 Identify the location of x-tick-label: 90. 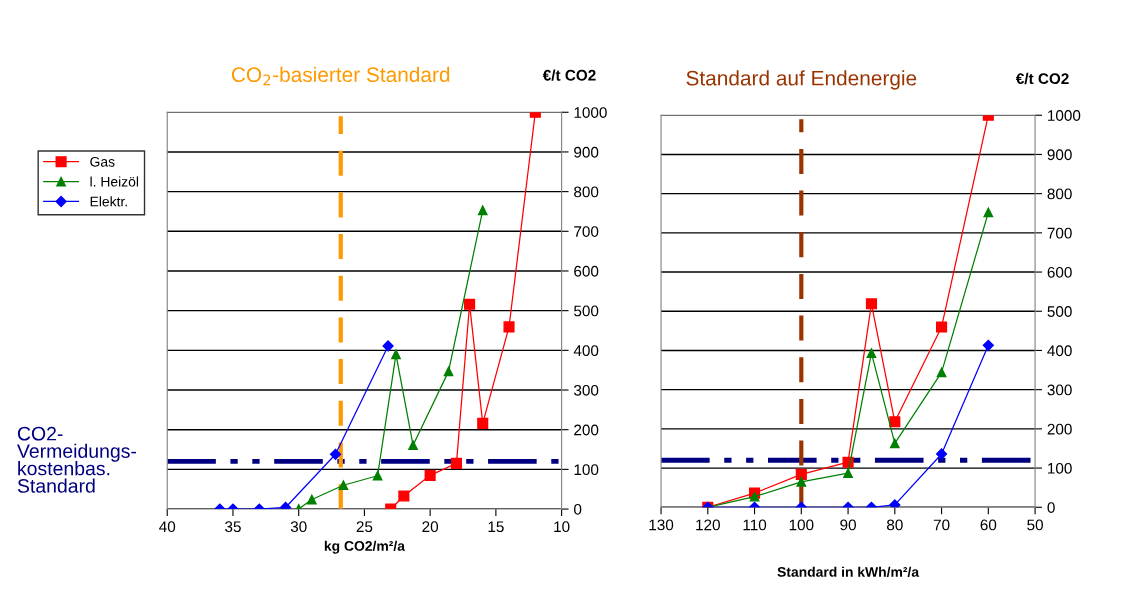
(848, 525).